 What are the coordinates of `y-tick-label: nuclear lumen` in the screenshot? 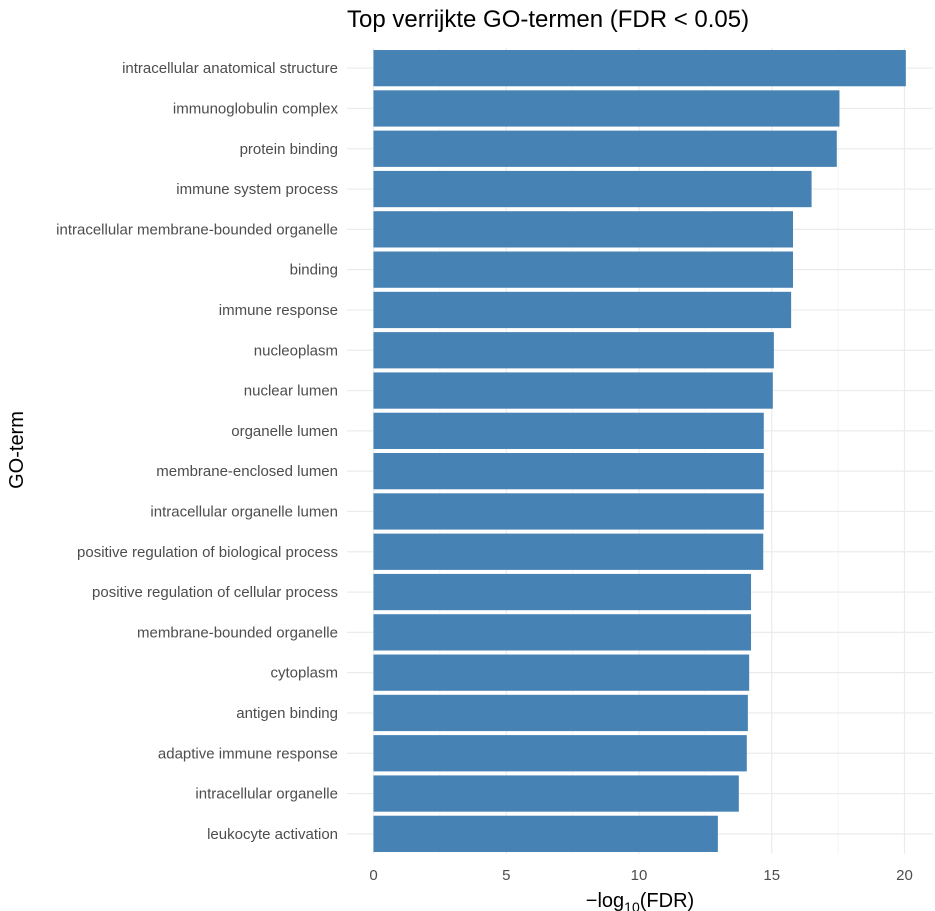 It's located at (291, 391).